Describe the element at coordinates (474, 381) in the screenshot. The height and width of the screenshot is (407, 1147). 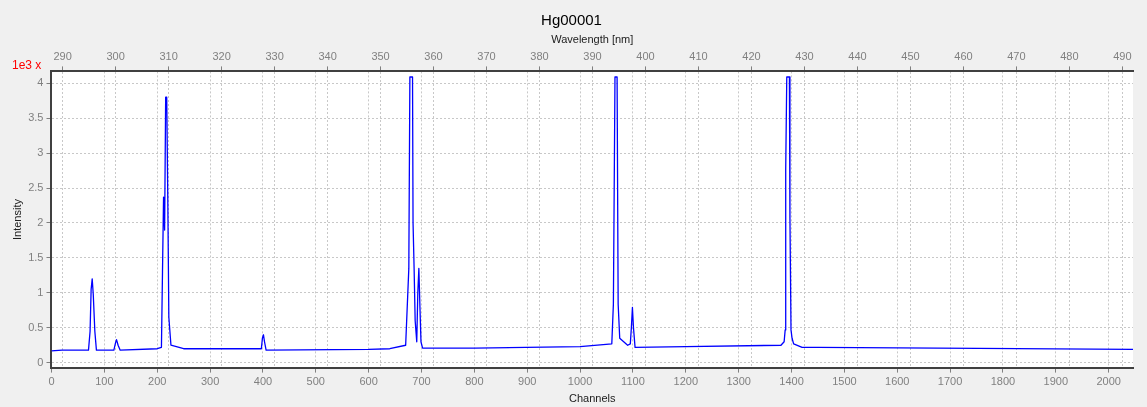
I see `x-tick-label: 800` at that location.